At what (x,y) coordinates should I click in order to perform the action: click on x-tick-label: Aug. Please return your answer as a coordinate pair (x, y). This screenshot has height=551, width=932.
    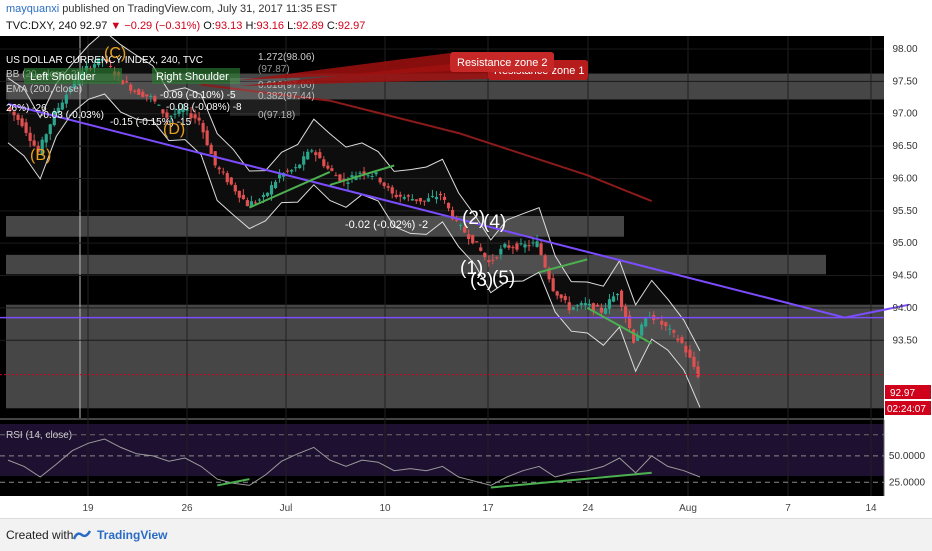
    Looking at the image, I should click on (688, 508).